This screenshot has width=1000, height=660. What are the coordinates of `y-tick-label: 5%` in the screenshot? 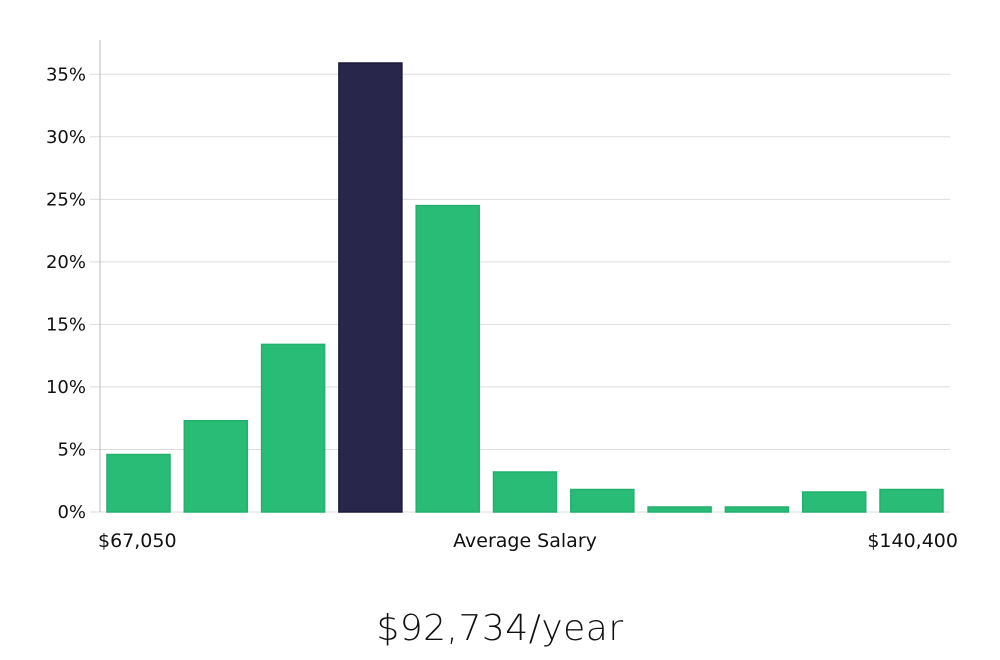 It's located at (71, 449).